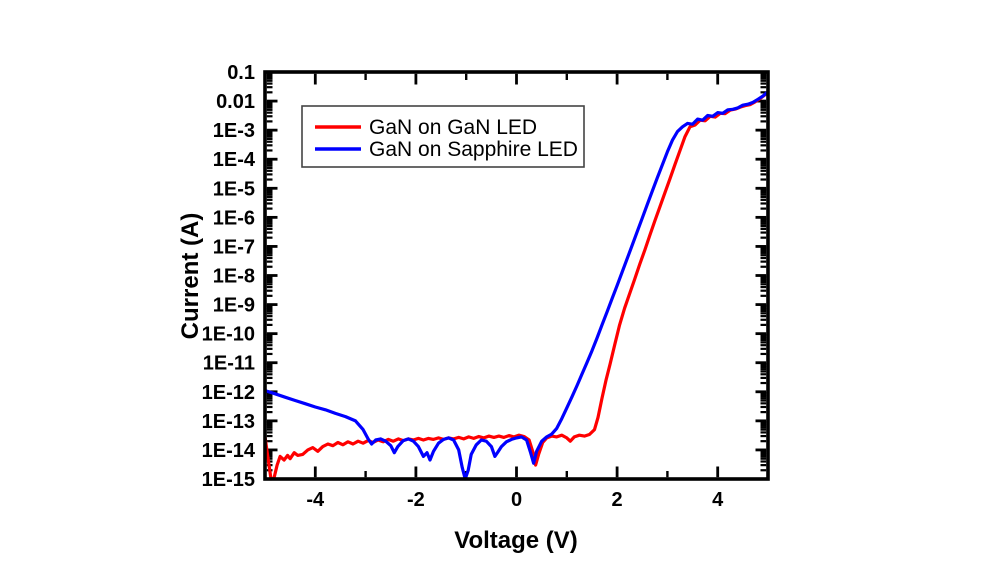 This screenshot has width=1000, height=585. Describe the element at coordinates (229, 451) in the screenshot. I see `y-tick-label: 1E-14` at that location.